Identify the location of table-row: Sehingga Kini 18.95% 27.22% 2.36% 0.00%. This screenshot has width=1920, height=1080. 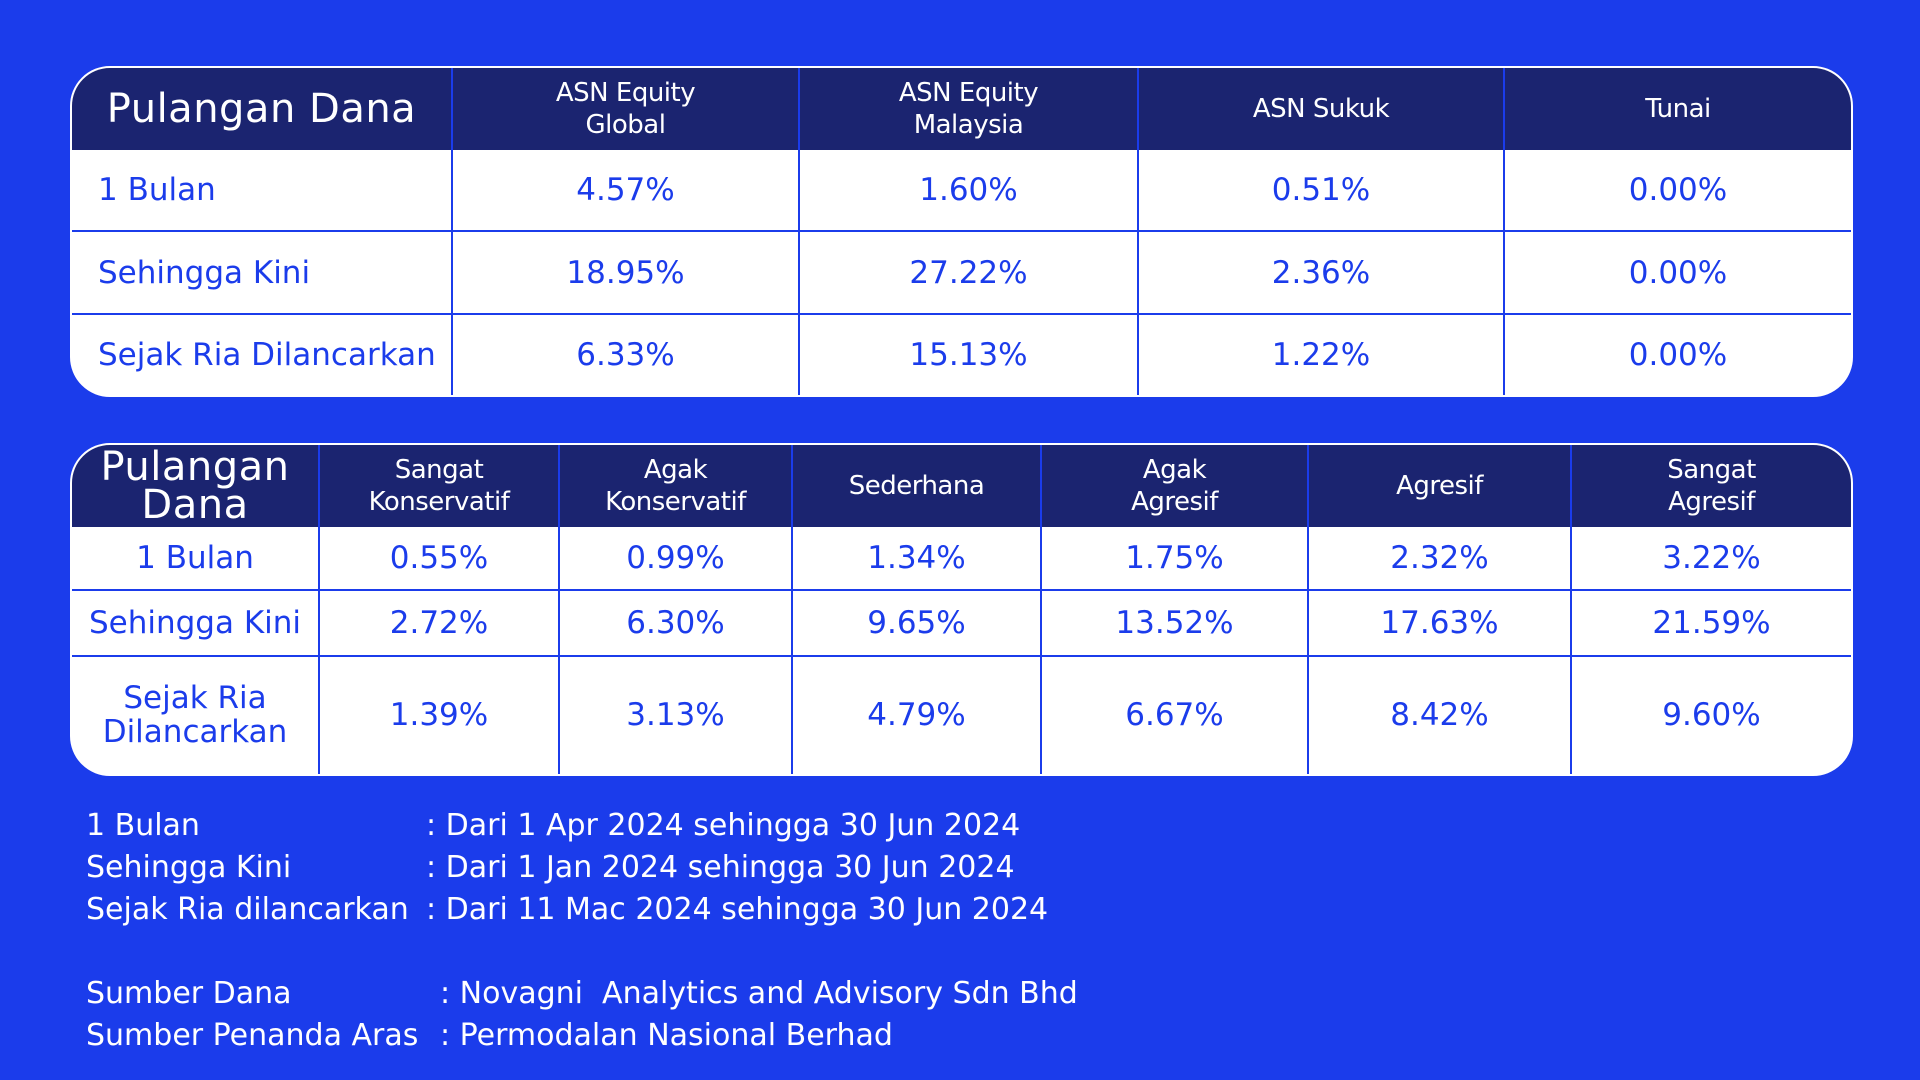
(961, 272).